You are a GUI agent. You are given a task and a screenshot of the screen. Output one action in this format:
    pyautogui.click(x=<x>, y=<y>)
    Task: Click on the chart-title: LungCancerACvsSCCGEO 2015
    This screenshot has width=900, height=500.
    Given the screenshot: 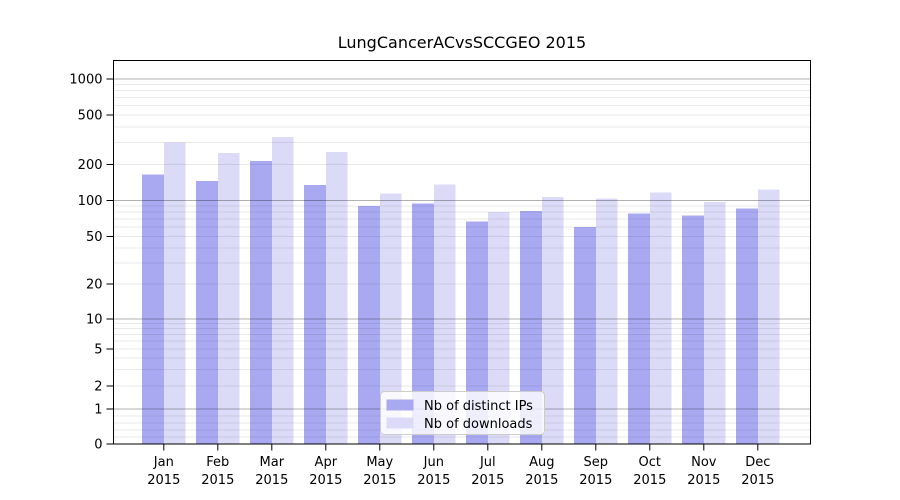 What is the action you would take?
    pyautogui.click(x=462, y=42)
    